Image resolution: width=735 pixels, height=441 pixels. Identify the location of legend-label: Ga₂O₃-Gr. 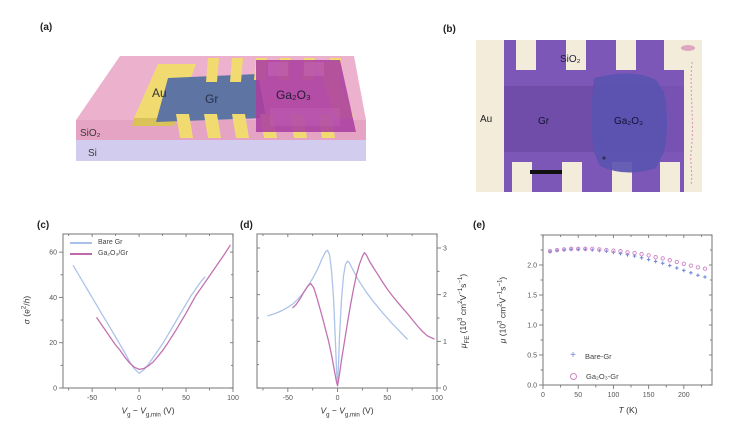
(602, 376).